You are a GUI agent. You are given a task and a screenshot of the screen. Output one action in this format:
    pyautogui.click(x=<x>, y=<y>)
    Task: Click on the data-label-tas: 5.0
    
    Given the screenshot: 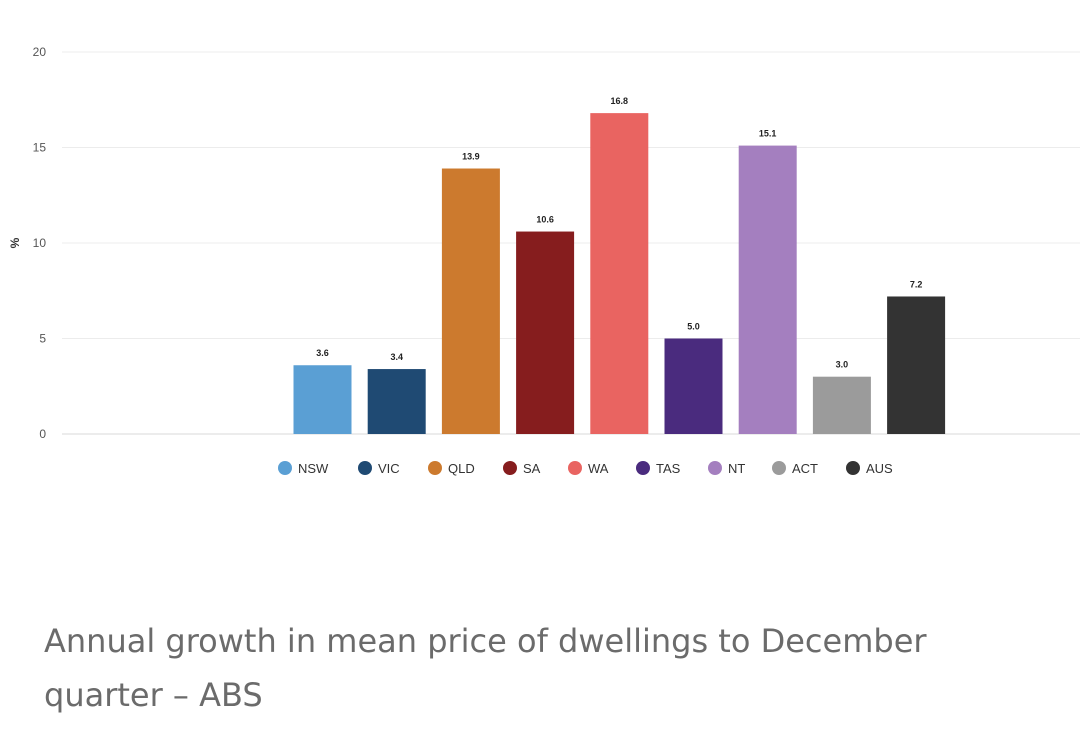 What is the action you would take?
    pyautogui.click(x=693, y=327)
    